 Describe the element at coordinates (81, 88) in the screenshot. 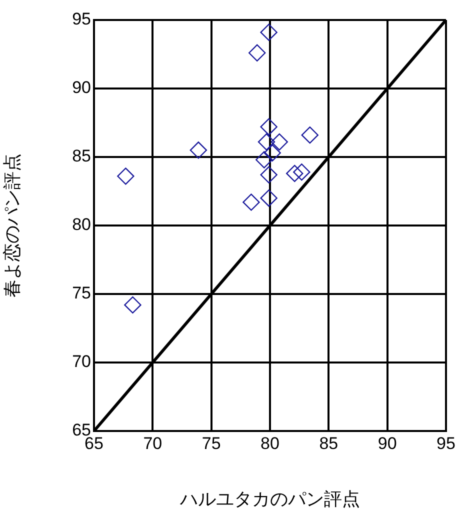

I see `y-tick-label: 90` at that location.